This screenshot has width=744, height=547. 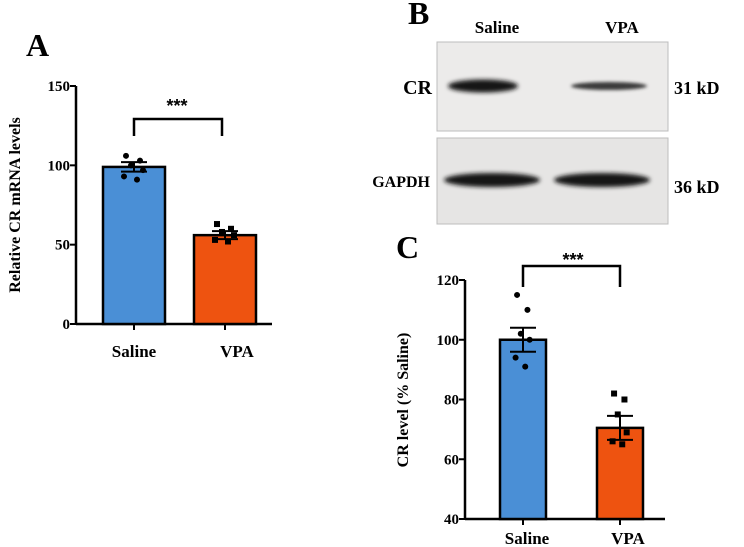 What do you see at coordinates (448, 341) in the screenshot?
I see `chart-c-y-tick-label: 100` at bounding box center [448, 341].